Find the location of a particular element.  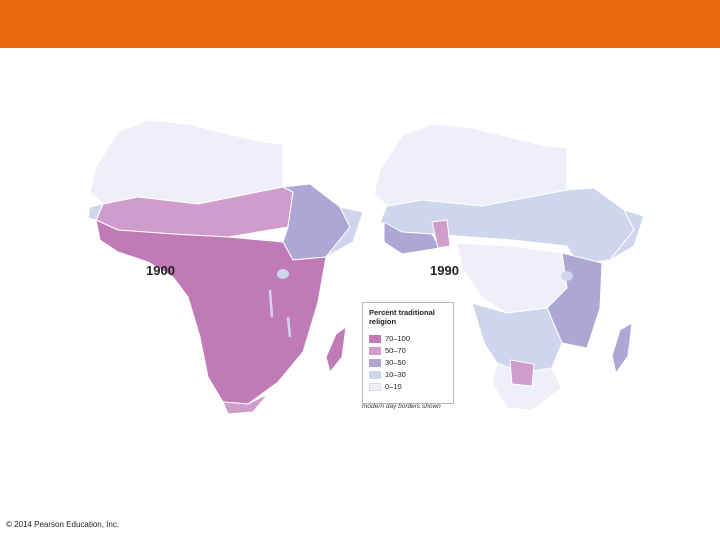

legend-label: 30–50 is located at coordinates (395, 362).